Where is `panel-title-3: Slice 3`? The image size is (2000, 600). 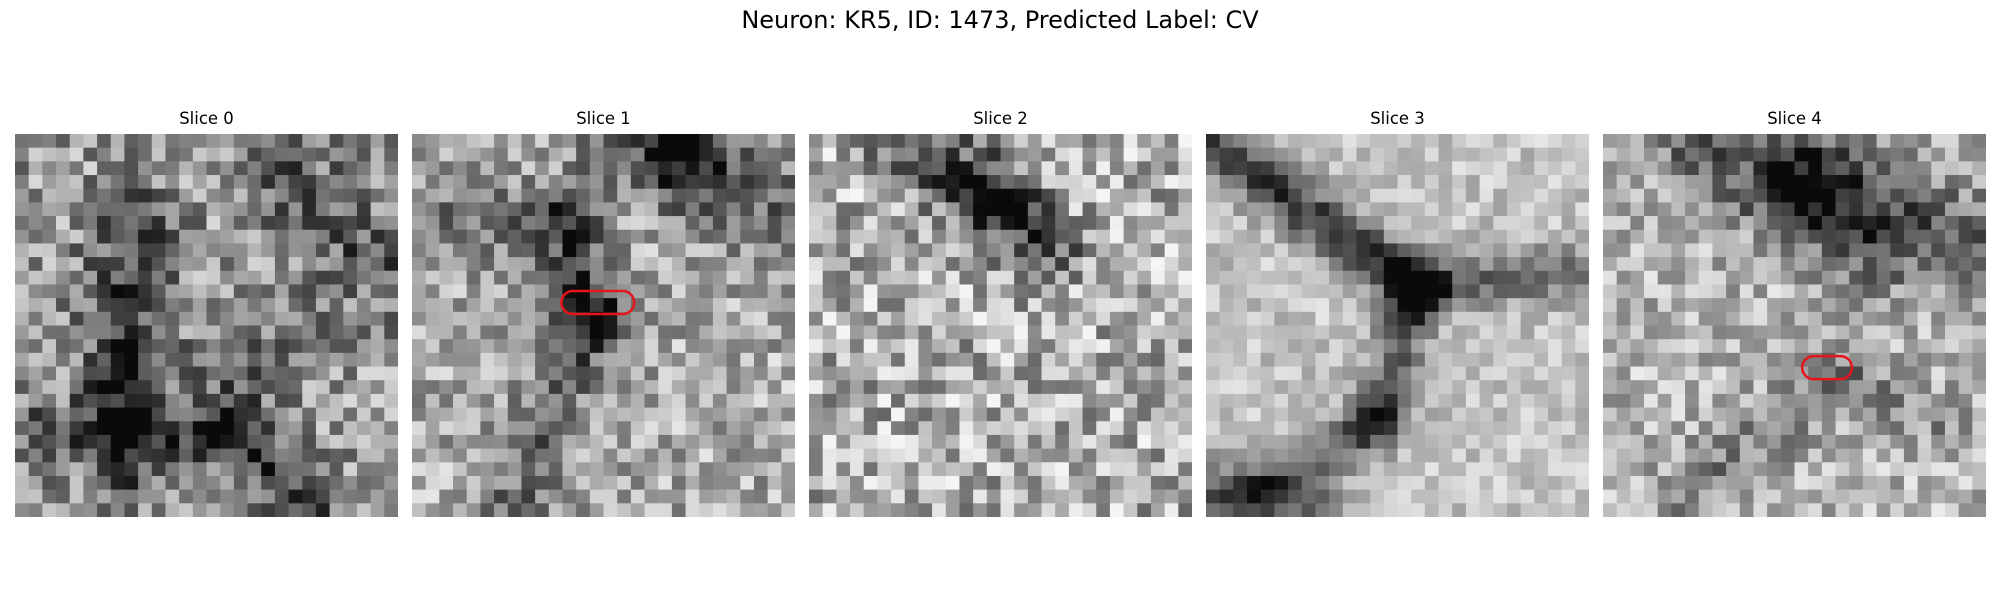
panel-title-3: Slice 3 is located at coordinates (1397, 118).